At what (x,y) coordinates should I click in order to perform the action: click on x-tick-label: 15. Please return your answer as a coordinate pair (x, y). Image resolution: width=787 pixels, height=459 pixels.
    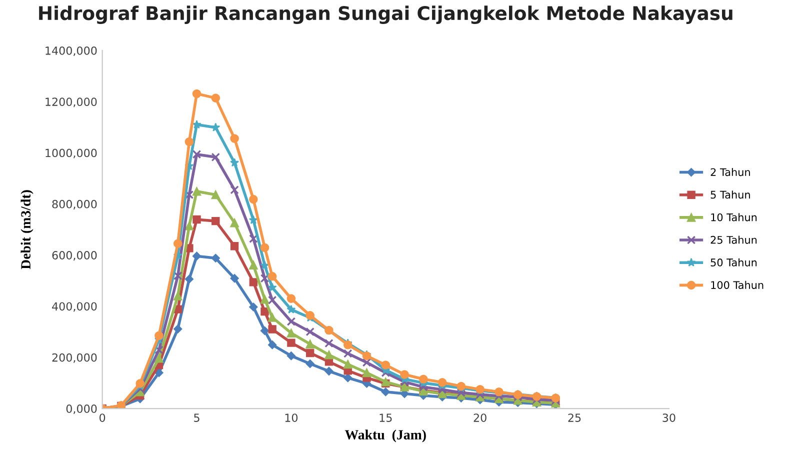
    Looking at the image, I should click on (386, 418).